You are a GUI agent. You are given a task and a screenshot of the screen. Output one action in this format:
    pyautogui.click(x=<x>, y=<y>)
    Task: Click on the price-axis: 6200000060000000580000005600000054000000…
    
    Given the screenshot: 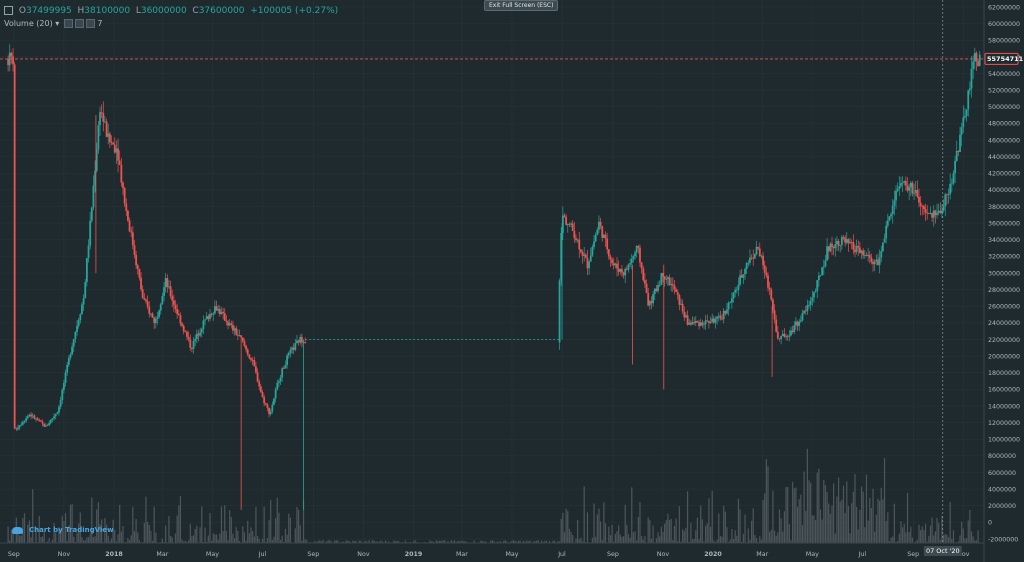 What is the action you would take?
    pyautogui.click(x=1001, y=281)
    